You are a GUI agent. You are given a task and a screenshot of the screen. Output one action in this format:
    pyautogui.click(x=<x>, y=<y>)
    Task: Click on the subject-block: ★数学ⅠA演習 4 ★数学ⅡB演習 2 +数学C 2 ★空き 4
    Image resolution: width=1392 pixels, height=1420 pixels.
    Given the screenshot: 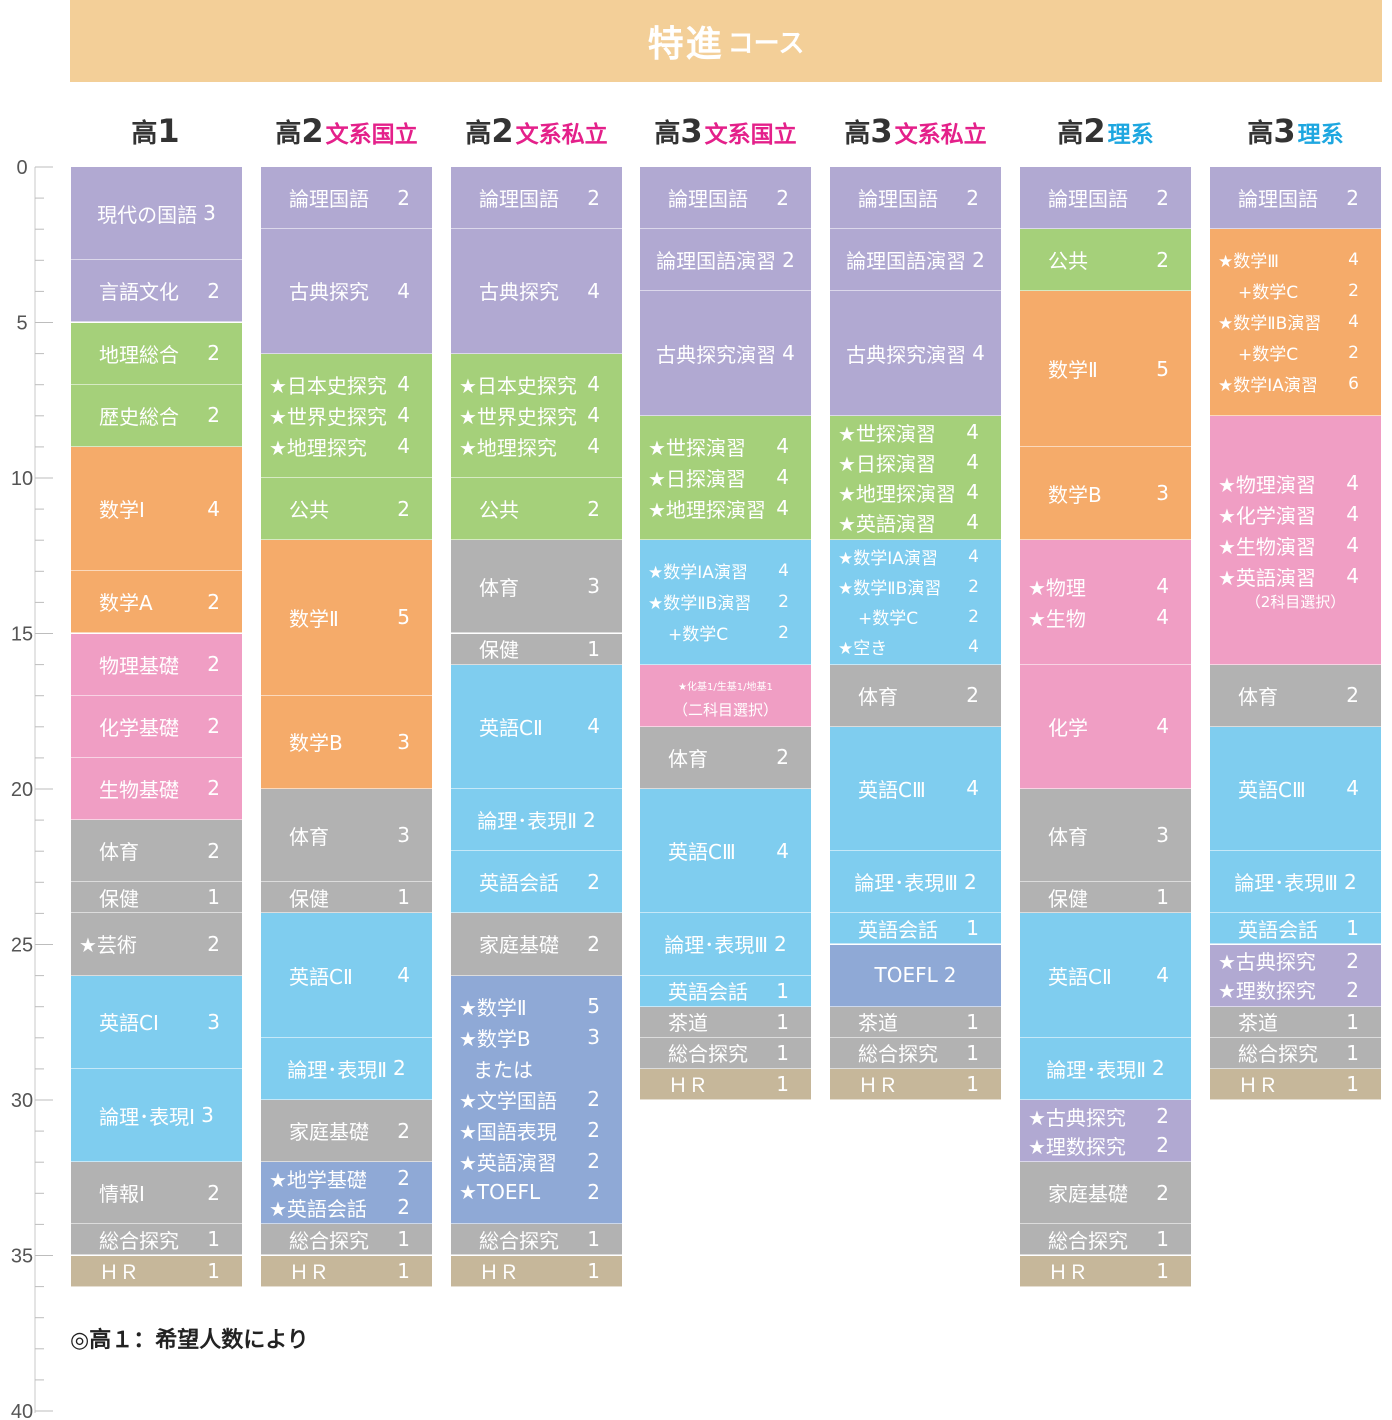 What is the action you would take?
    pyautogui.click(x=915, y=602)
    